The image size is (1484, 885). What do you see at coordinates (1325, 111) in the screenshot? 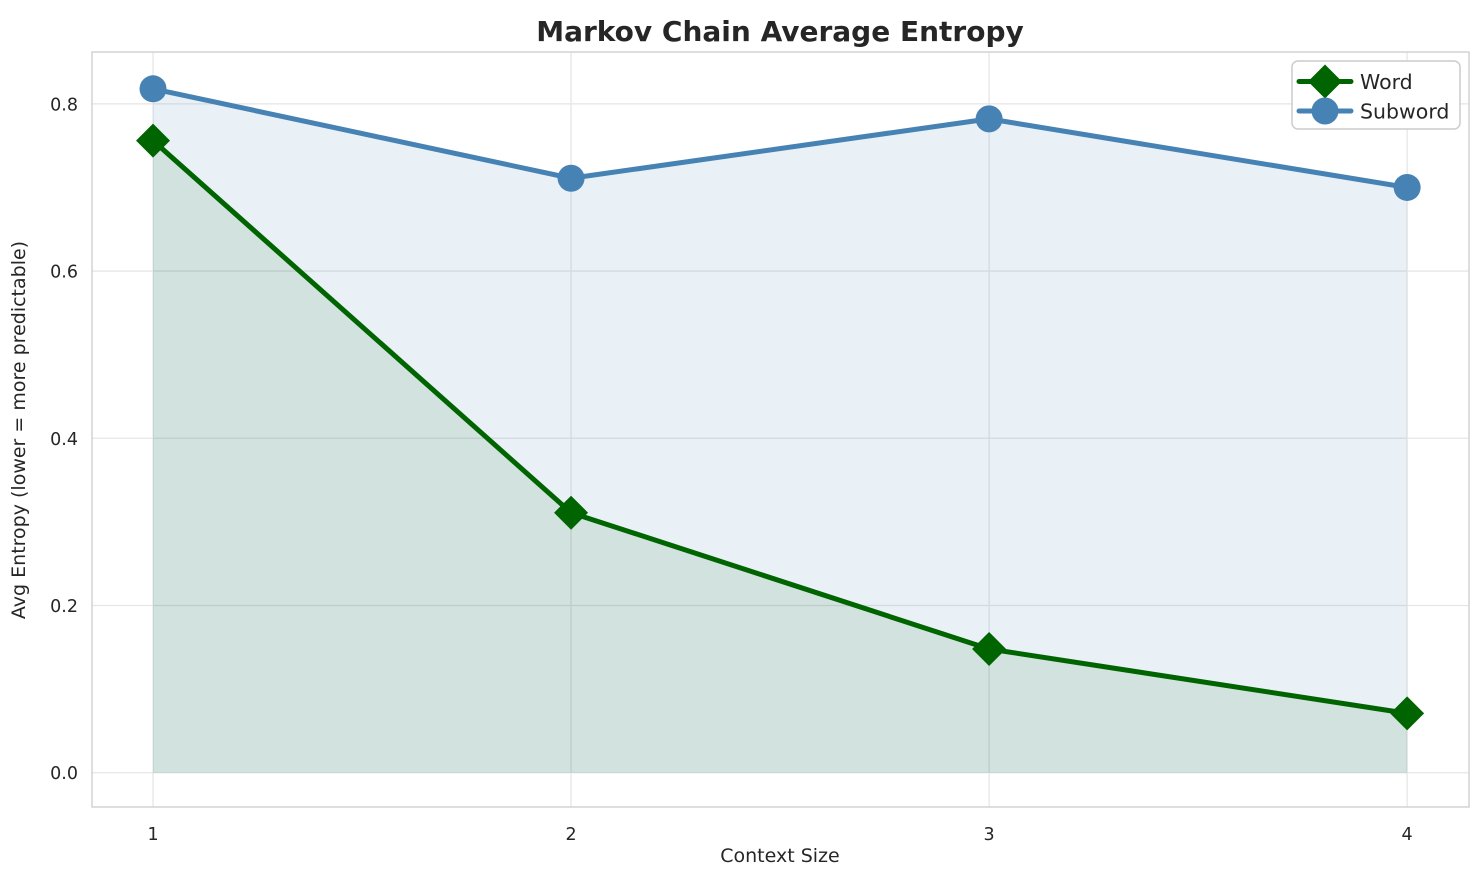
I see `legend-marker-subword` at bounding box center [1325, 111].